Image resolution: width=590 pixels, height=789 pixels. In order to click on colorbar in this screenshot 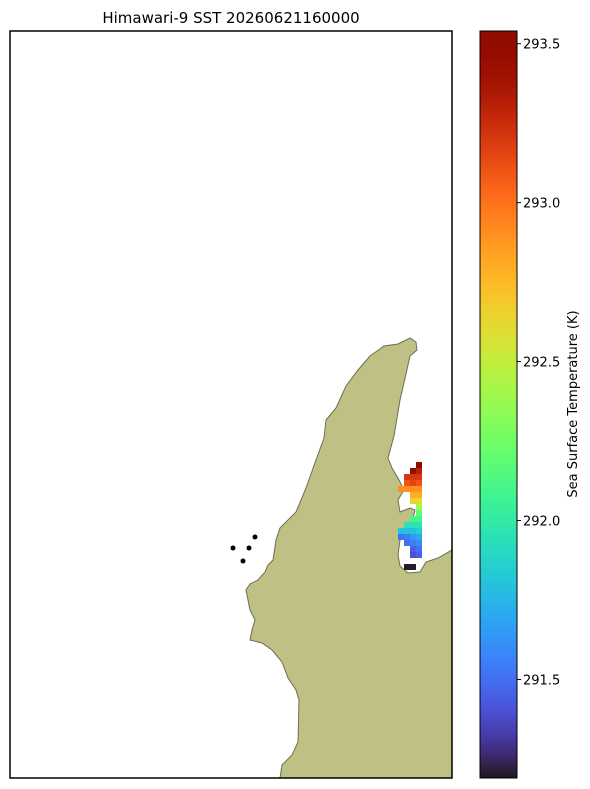, I will do `click(498, 404)`.